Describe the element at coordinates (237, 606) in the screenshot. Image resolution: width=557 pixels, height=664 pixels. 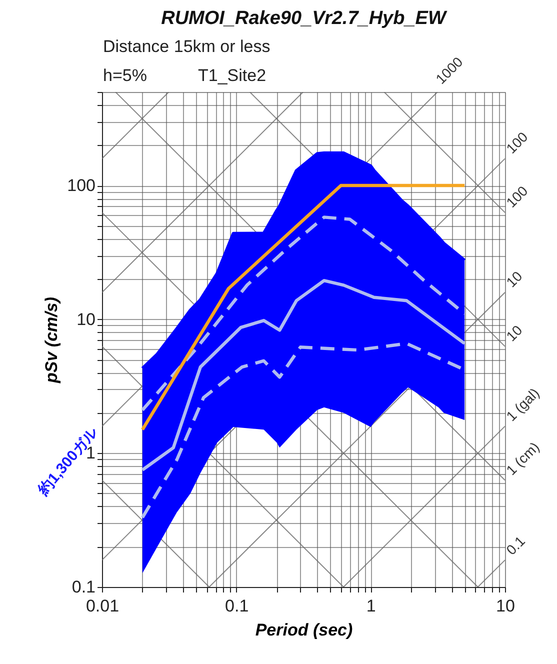
I see `x-tick-label: 0.1` at that location.